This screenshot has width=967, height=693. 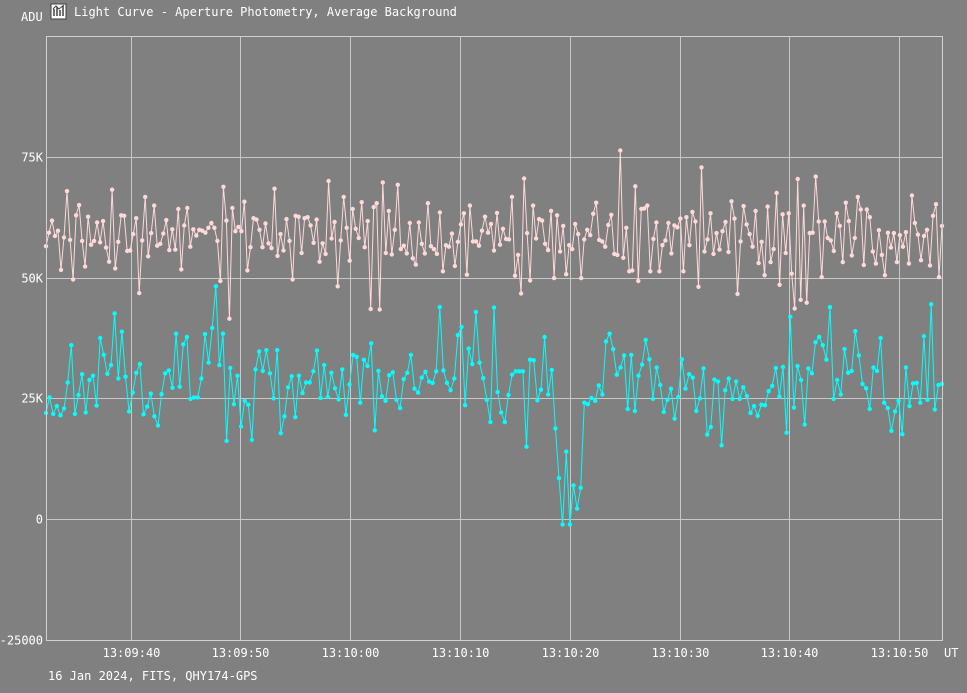 I want to click on x-tick-label: 13:10:40, so click(x=790, y=653).